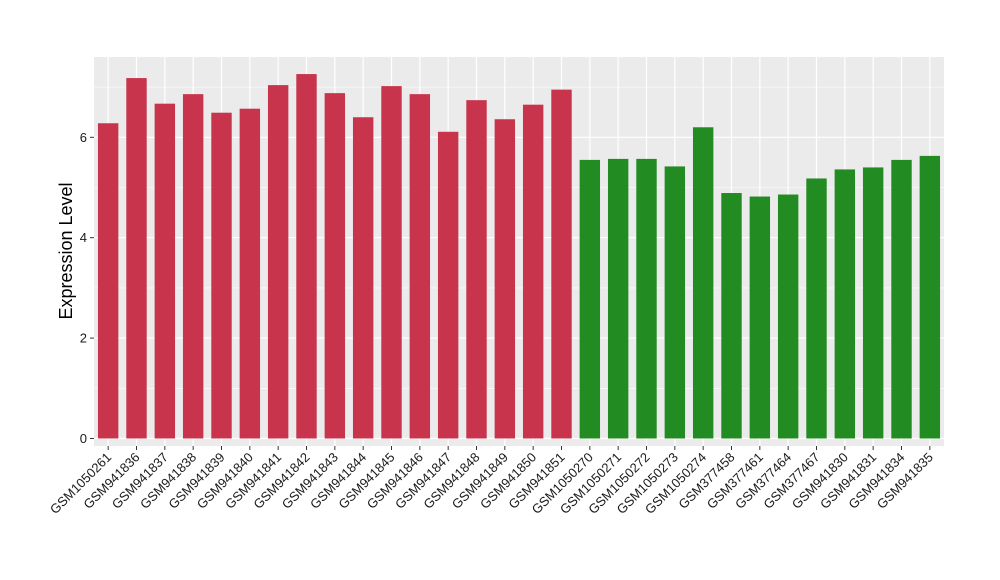 Image resolution: width=1000 pixels, height=580 pixels. Describe the element at coordinates (66, 250) in the screenshot. I see `y-axis-title: Expression Level` at that location.